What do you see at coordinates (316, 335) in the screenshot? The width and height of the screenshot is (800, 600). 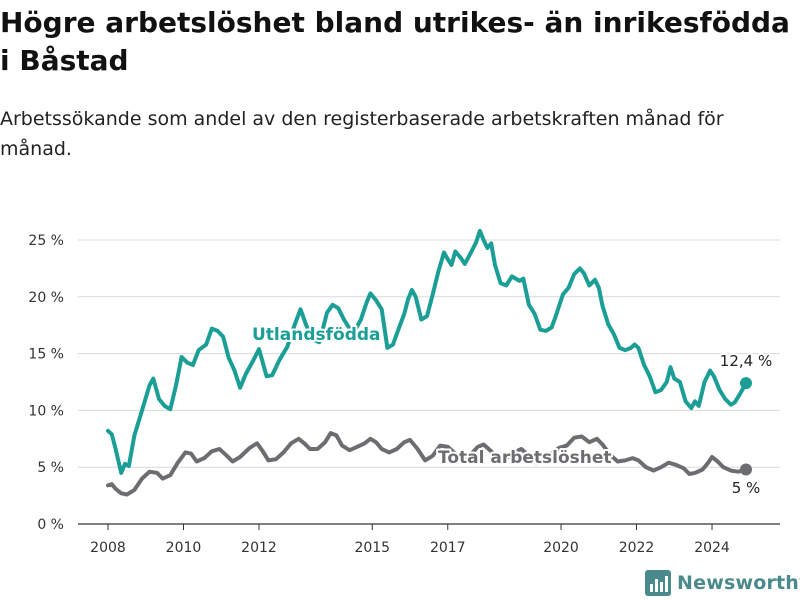 I see `series-label-utlandsfodda: Utlandsfödda` at bounding box center [316, 335].